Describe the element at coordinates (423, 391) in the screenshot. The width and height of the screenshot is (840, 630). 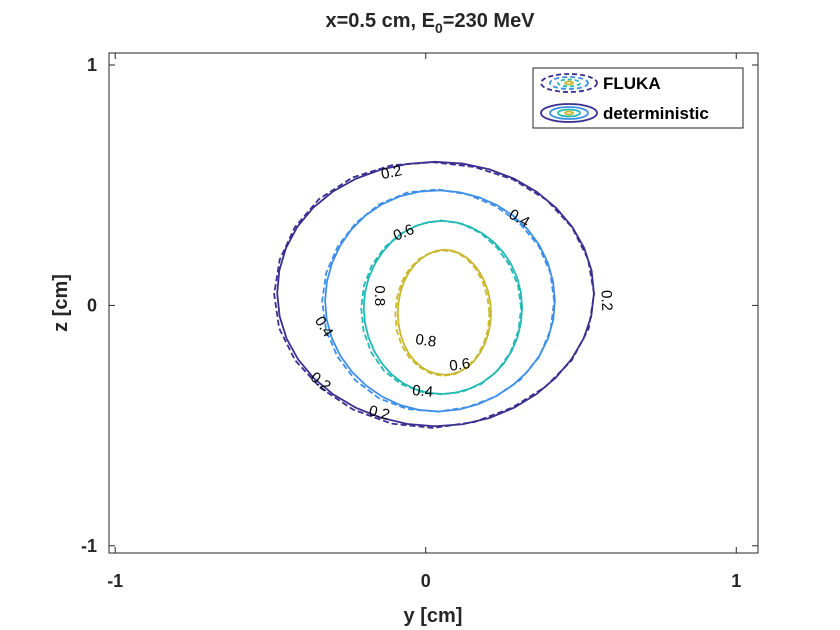
I see `contour-label: 0.4` at that location.